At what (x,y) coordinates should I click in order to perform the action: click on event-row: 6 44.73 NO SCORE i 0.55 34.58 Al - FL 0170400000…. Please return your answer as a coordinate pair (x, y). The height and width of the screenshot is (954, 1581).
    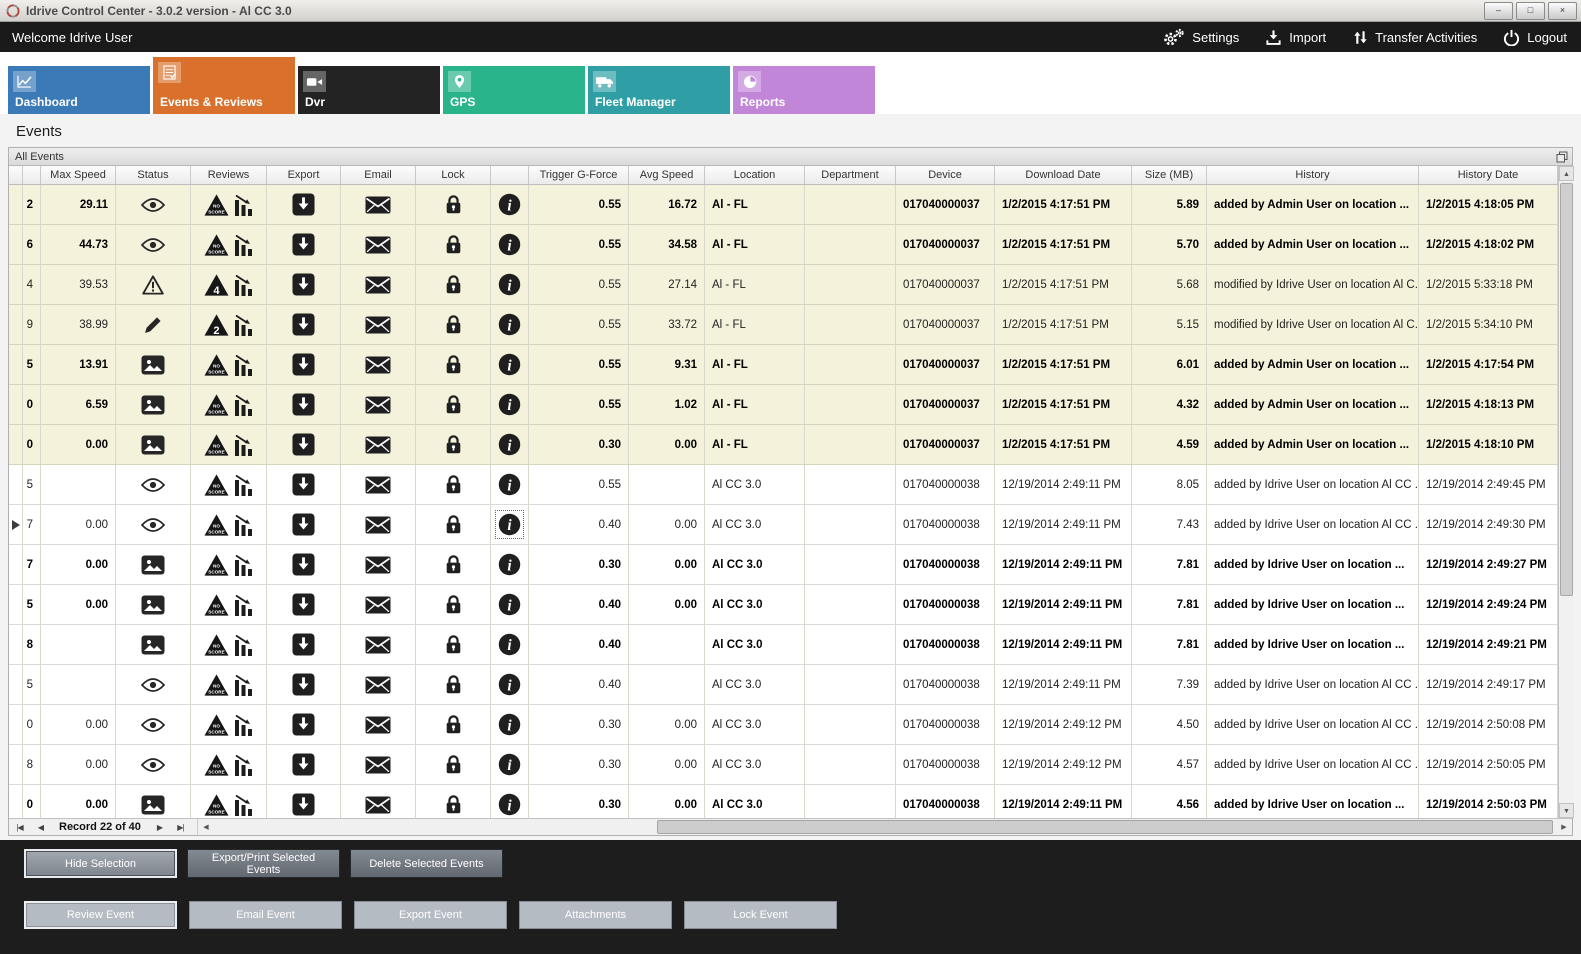
    Looking at the image, I should click on (783, 245).